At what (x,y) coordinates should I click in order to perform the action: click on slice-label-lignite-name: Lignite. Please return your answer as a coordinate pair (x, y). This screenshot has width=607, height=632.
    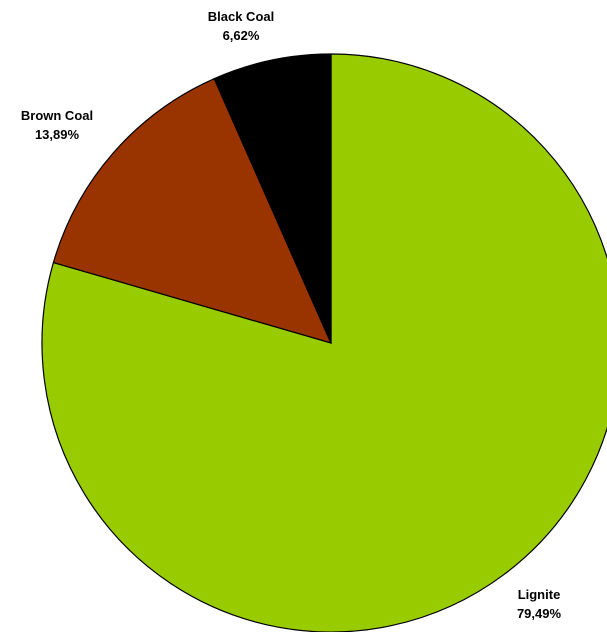
    Looking at the image, I should click on (539, 594).